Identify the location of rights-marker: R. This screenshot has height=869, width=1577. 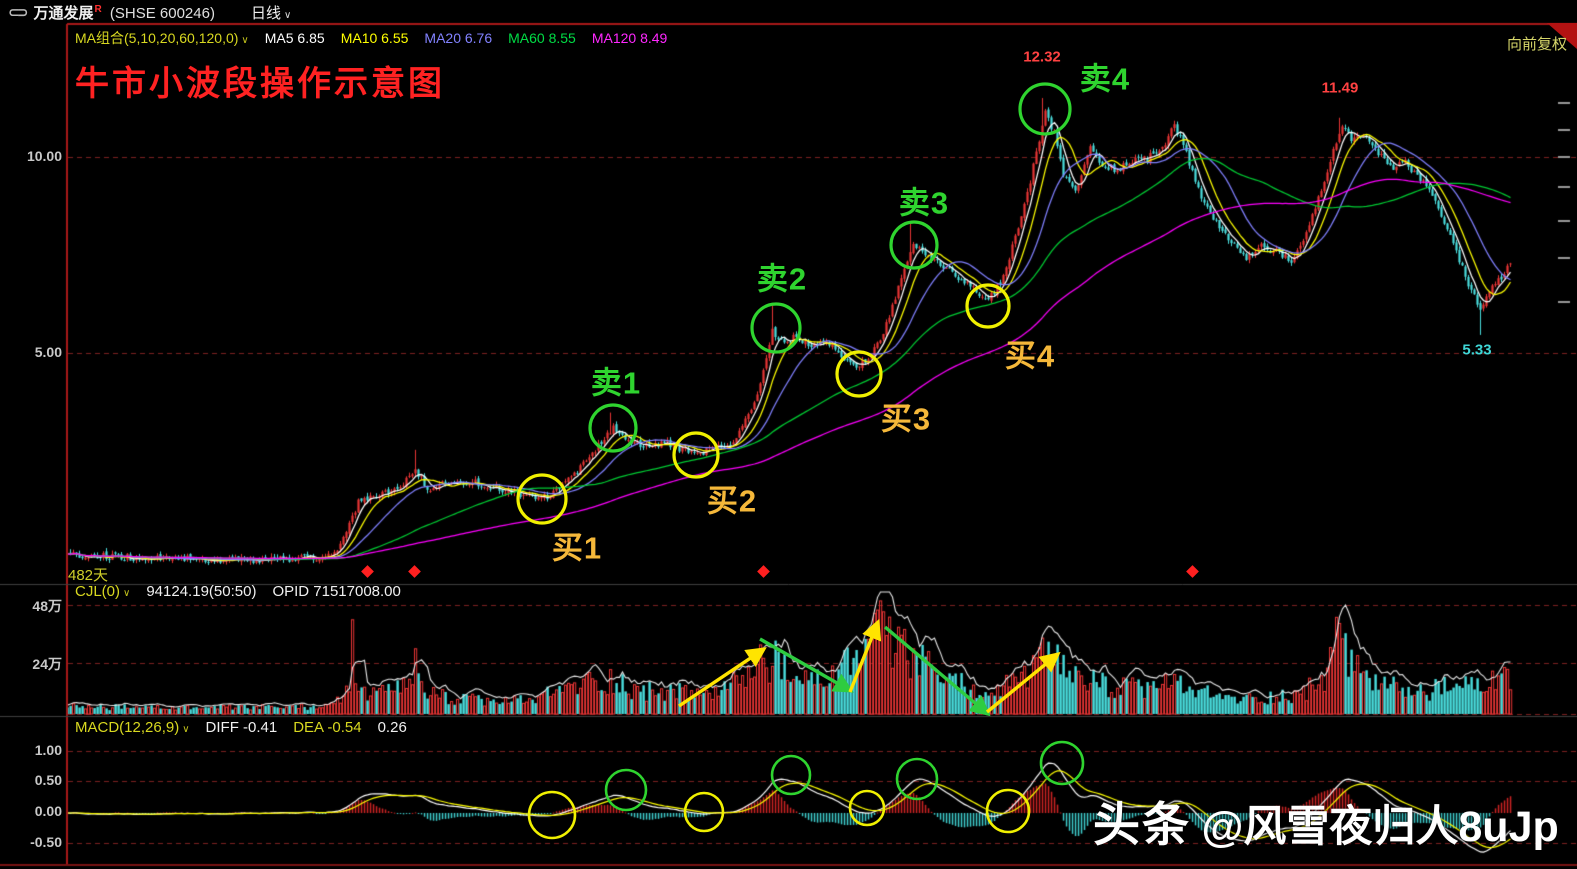
(98, 9).